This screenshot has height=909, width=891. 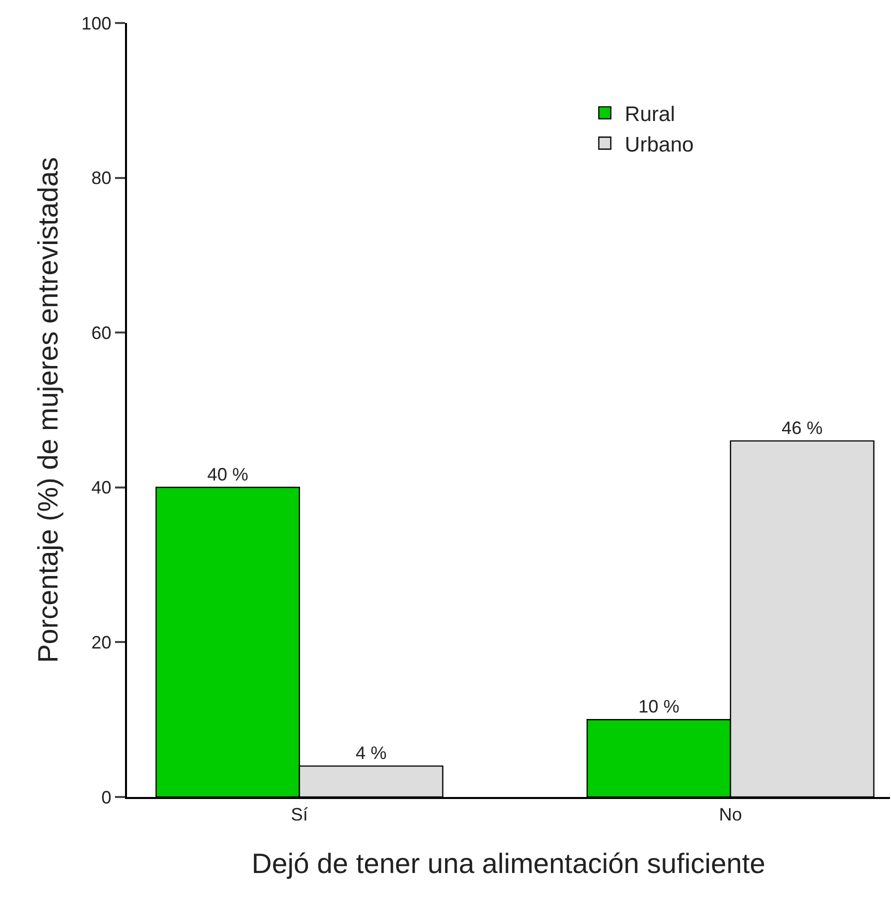 I want to click on y-tick-label: 60, so click(x=101, y=332).